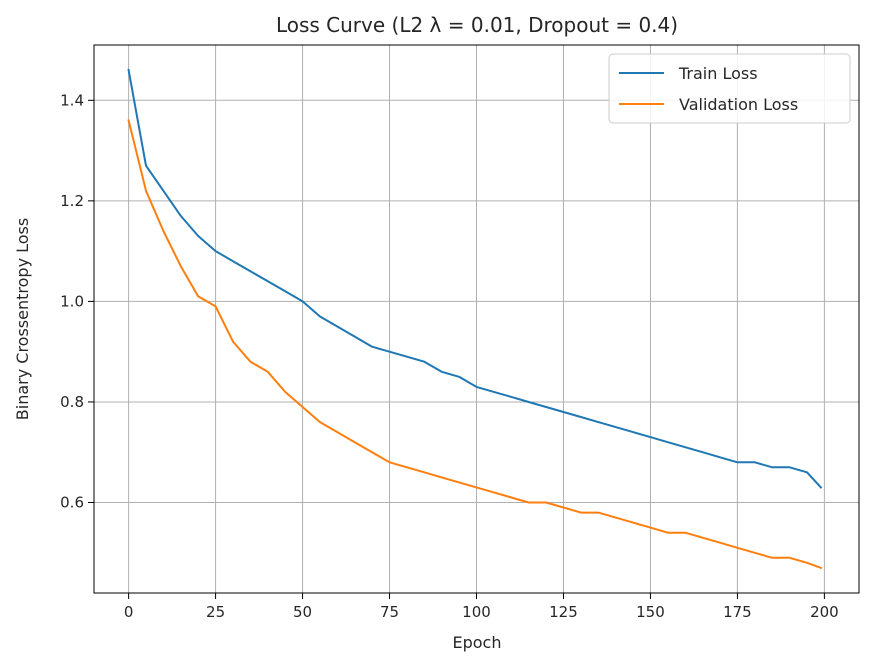  What do you see at coordinates (824, 612) in the screenshot?
I see `x-tick-label: 200` at bounding box center [824, 612].